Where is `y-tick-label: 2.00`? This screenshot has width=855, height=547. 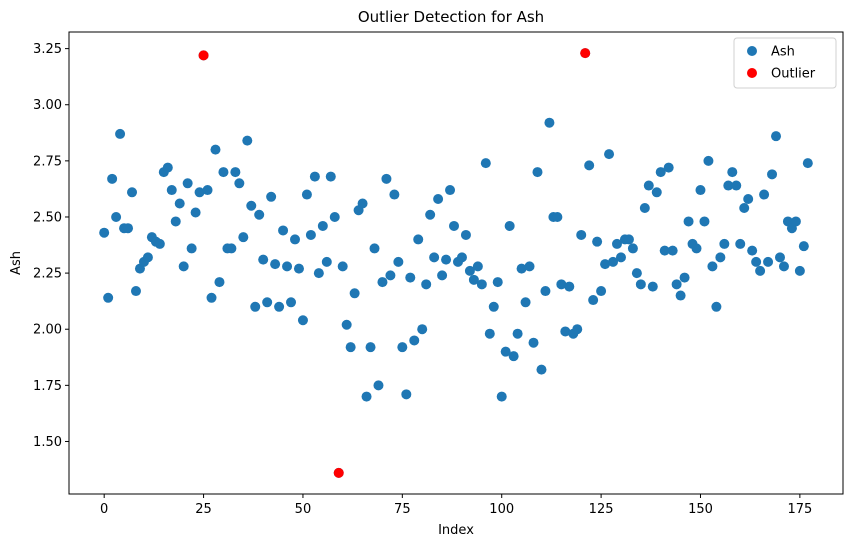 y-tick-label: 2.00 is located at coordinates (47, 330).